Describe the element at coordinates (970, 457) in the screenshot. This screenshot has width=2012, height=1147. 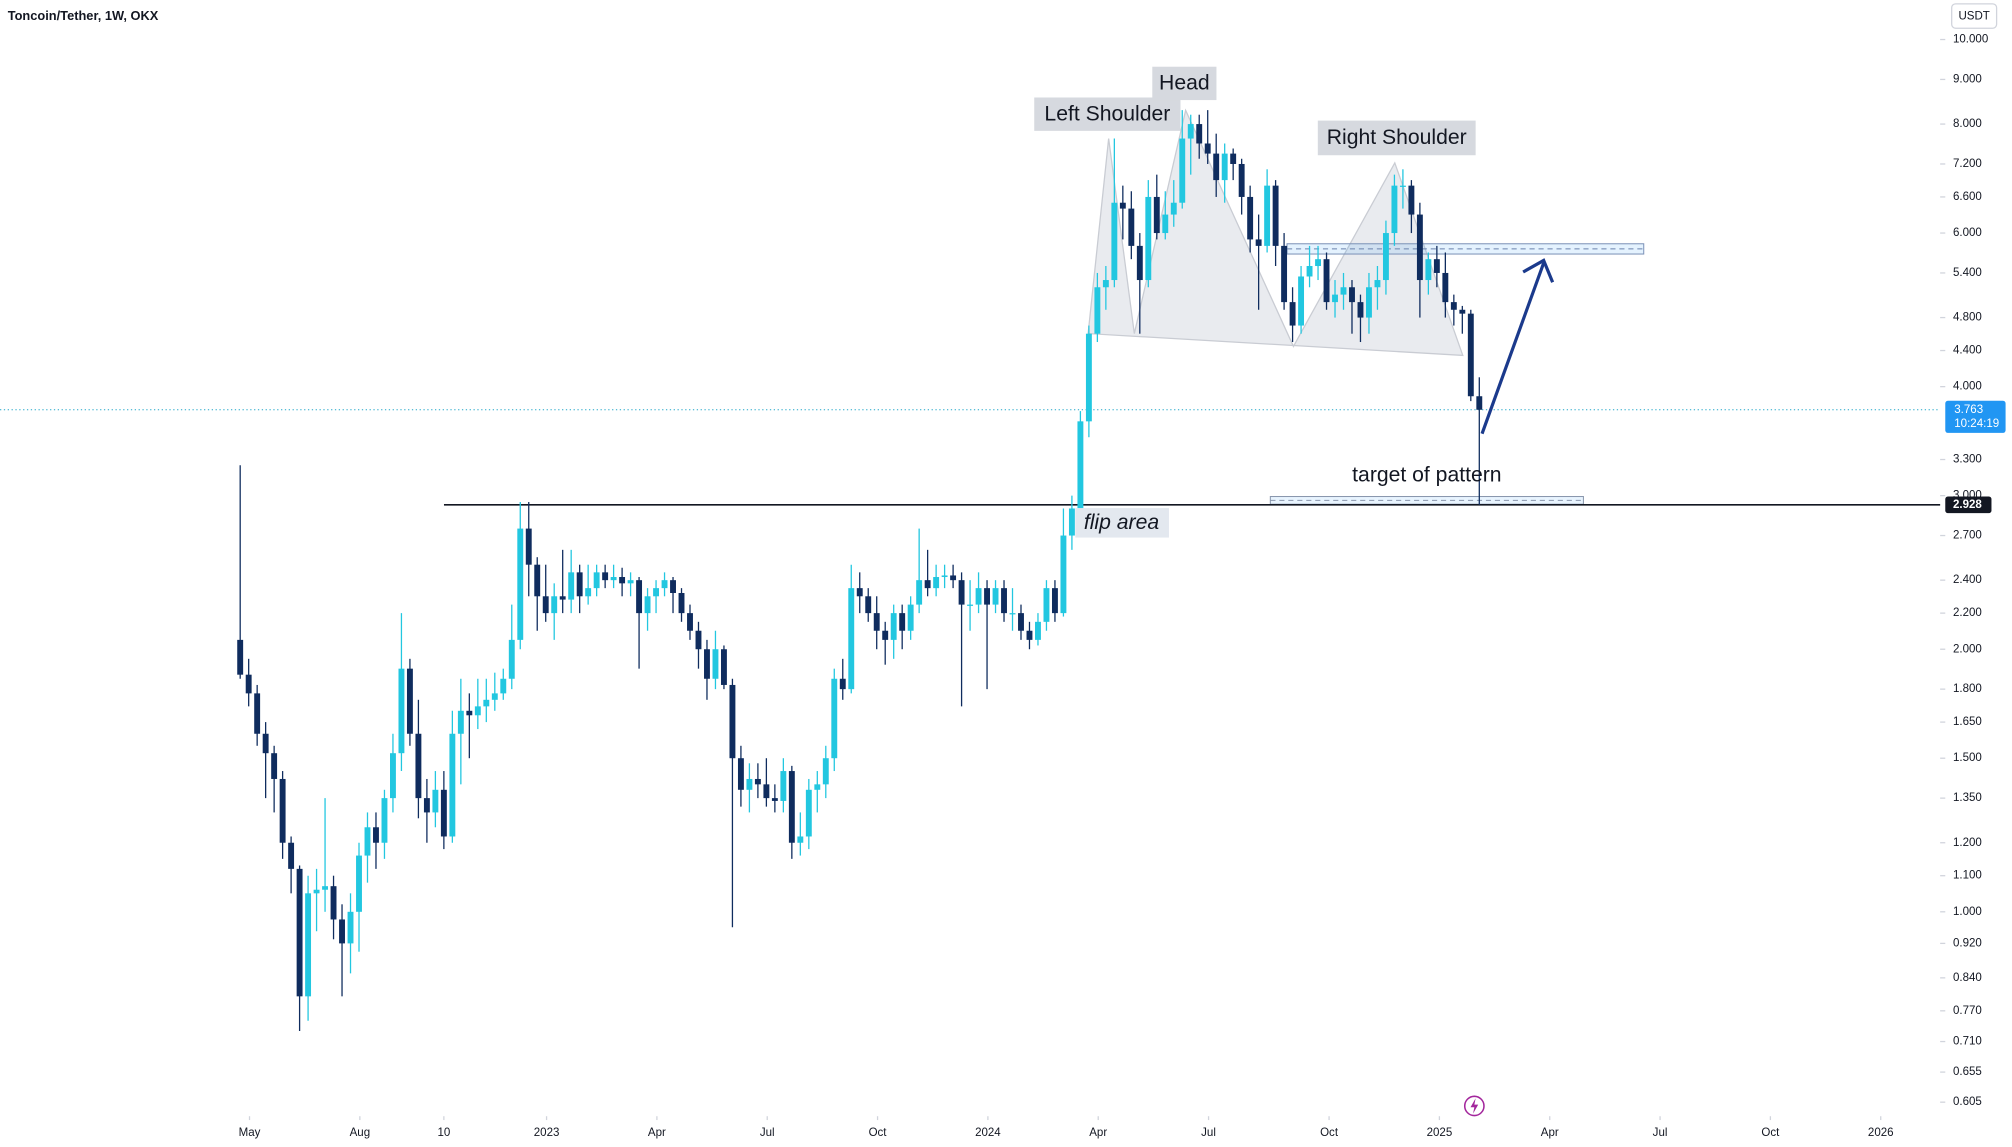
I see `price-lines` at that location.